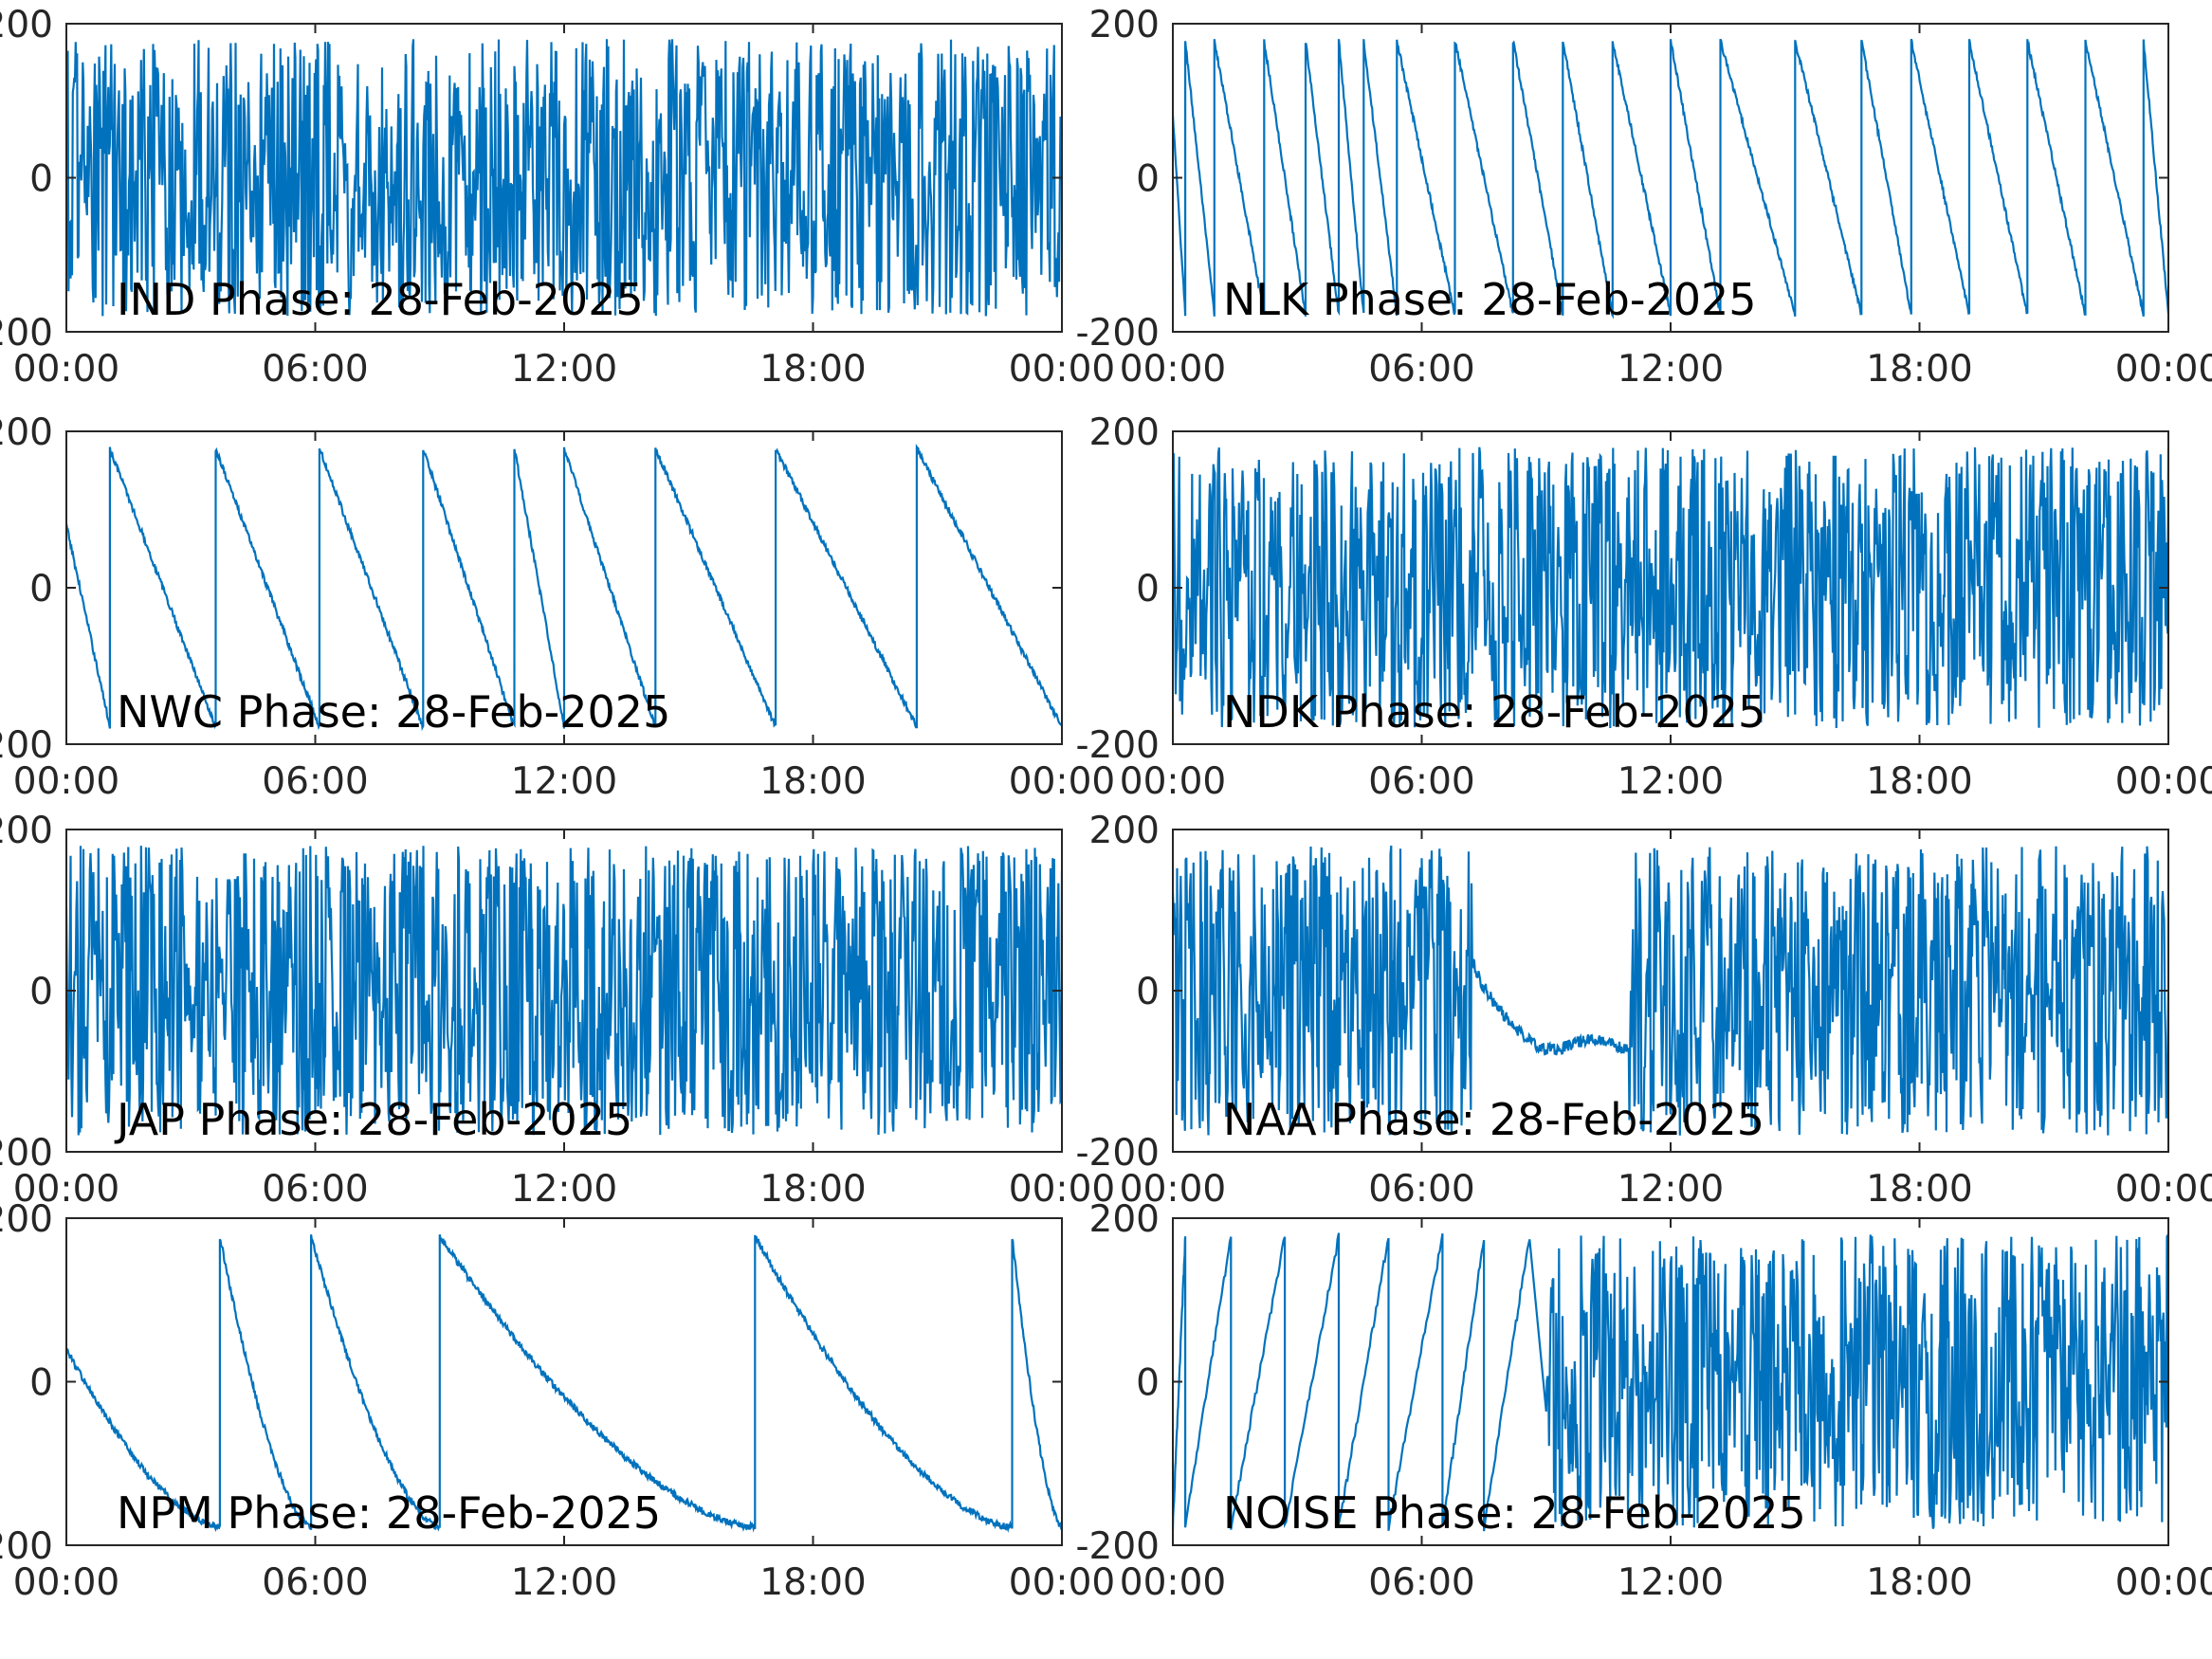  Describe the element at coordinates (1514, 1513) in the screenshot. I see `panel-title: NOISE Phase: 28-Feb-2025` at that location.